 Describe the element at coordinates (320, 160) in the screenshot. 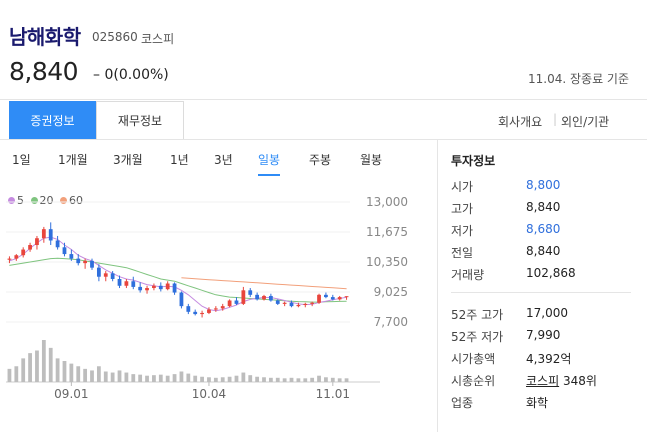

I see `period-weekly: 주봉` at that location.